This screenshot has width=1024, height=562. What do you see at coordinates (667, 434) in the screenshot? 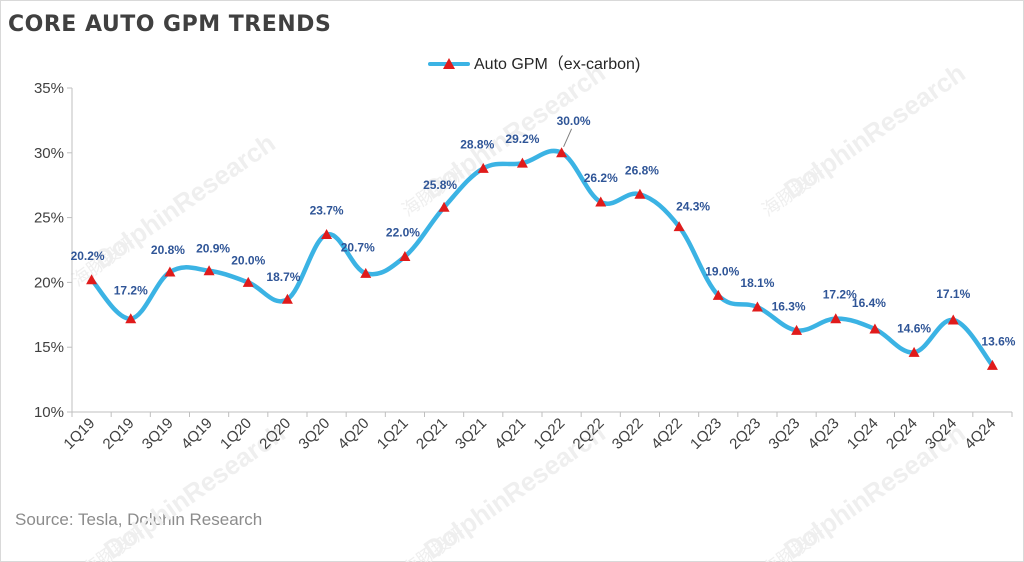
I see `x-tick-label: 4Q22` at bounding box center [667, 434].